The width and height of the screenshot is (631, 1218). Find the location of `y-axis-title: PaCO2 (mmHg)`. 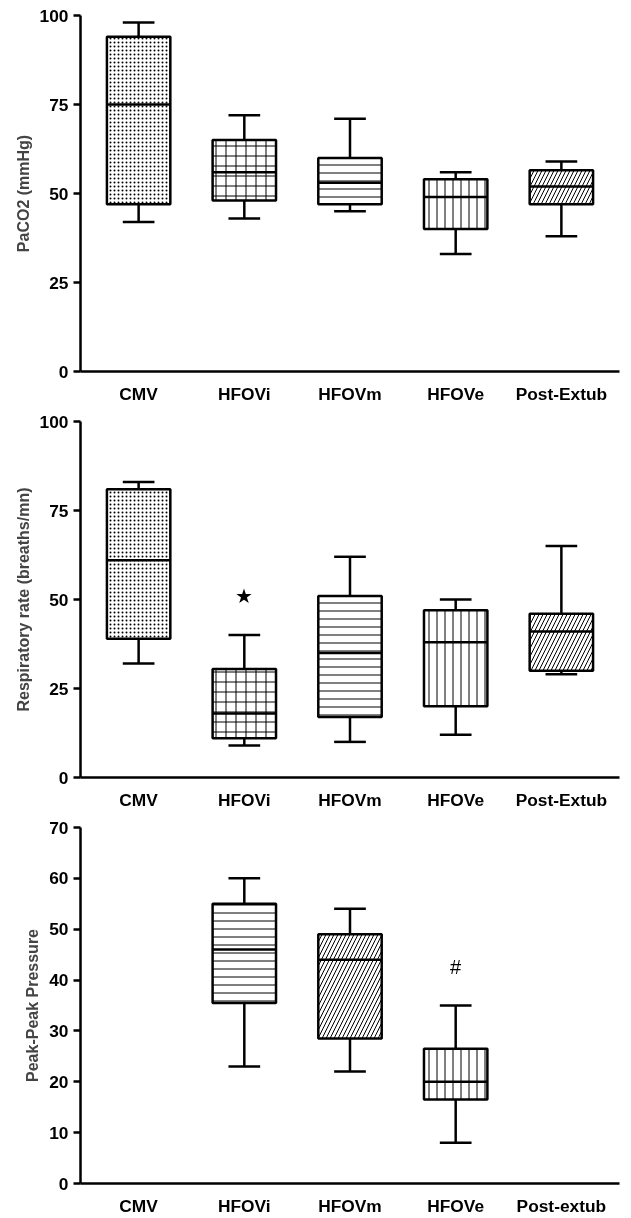

y-axis-title: PaCO2 (mmHg) is located at coordinates (23, 193).